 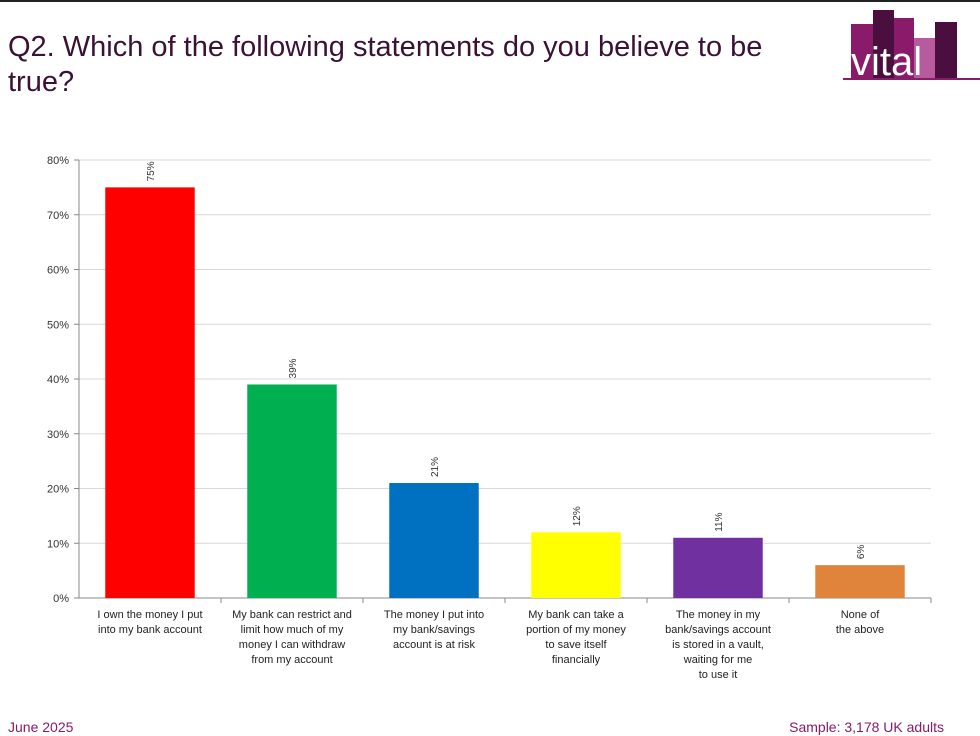 I want to click on data-label: 12%, so click(x=577, y=516).